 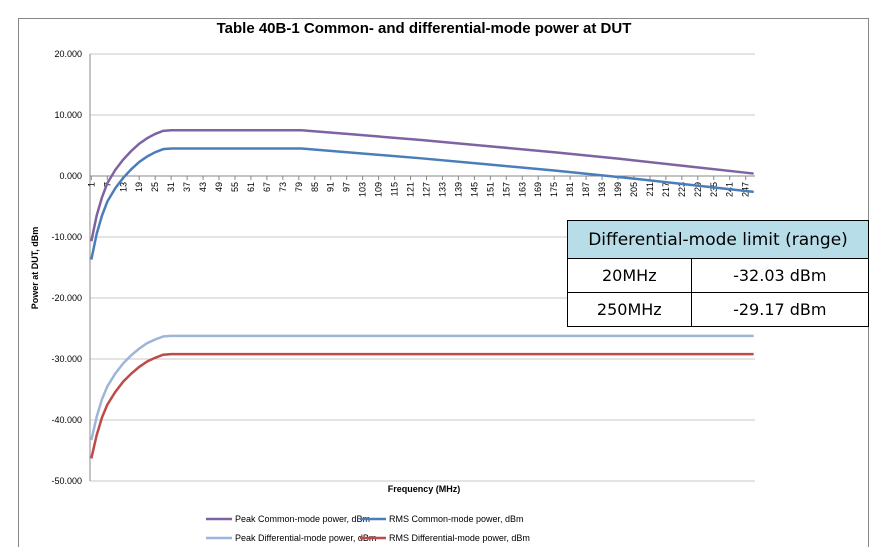 I want to click on x-tick-label: 157, so click(x=506, y=189).